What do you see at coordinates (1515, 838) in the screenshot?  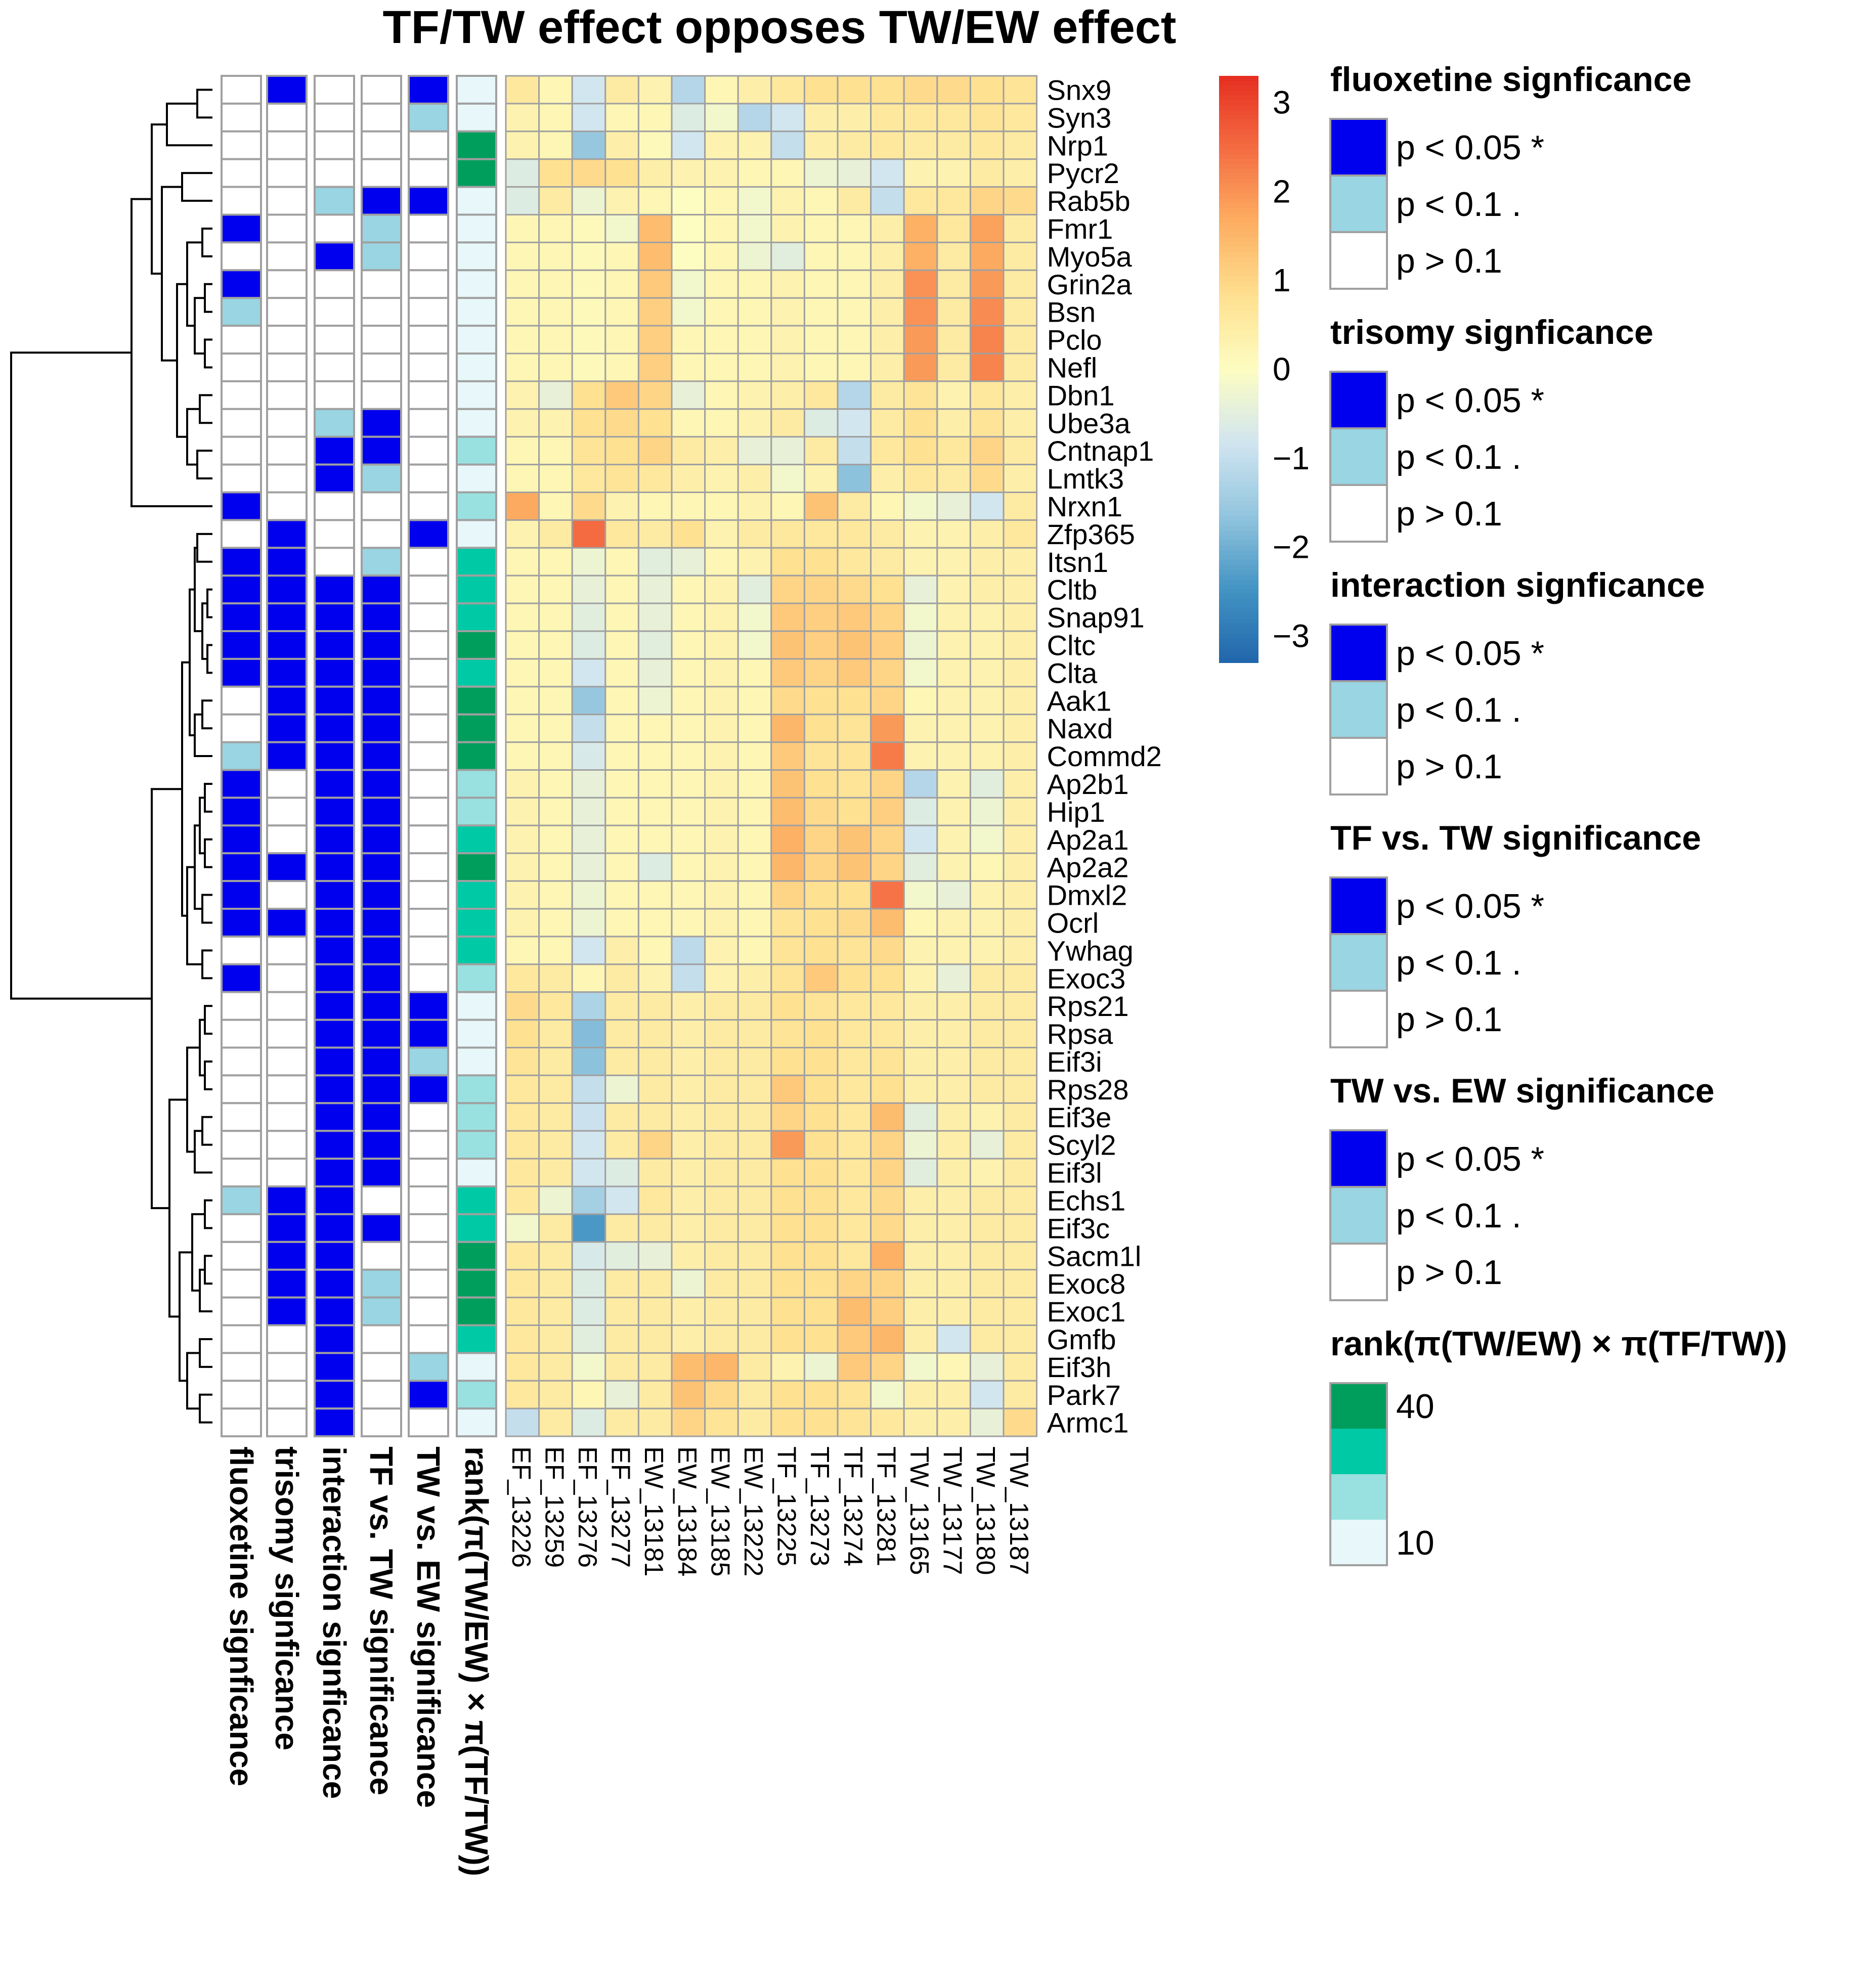 I see `legend-title: TF vs. TW significance` at bounding box center [1515, 838].